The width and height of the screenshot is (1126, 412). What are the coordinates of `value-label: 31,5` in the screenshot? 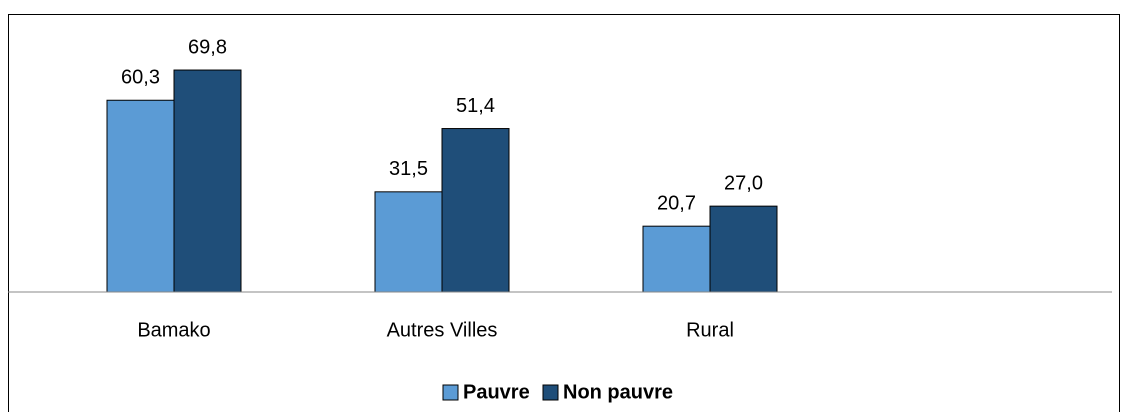 It's located at (408, 169).